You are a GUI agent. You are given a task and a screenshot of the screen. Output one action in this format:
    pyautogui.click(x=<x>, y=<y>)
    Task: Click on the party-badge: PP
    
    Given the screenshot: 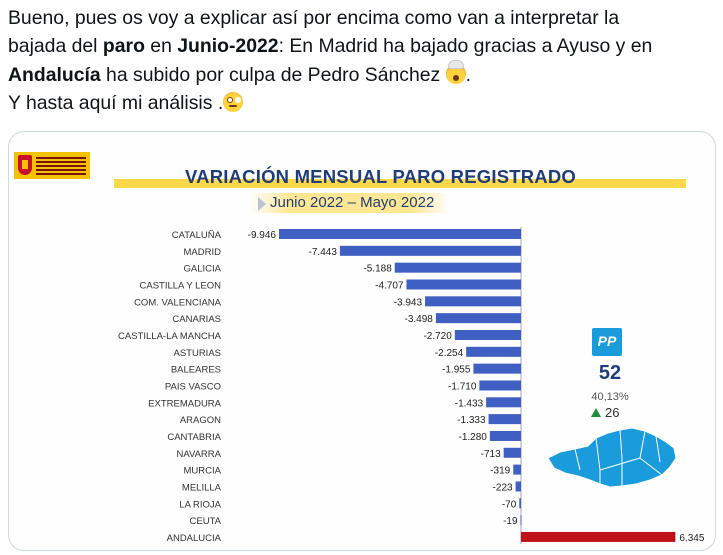 What is the action you would take?
    pyautogui.click(x=607, y=341)
    